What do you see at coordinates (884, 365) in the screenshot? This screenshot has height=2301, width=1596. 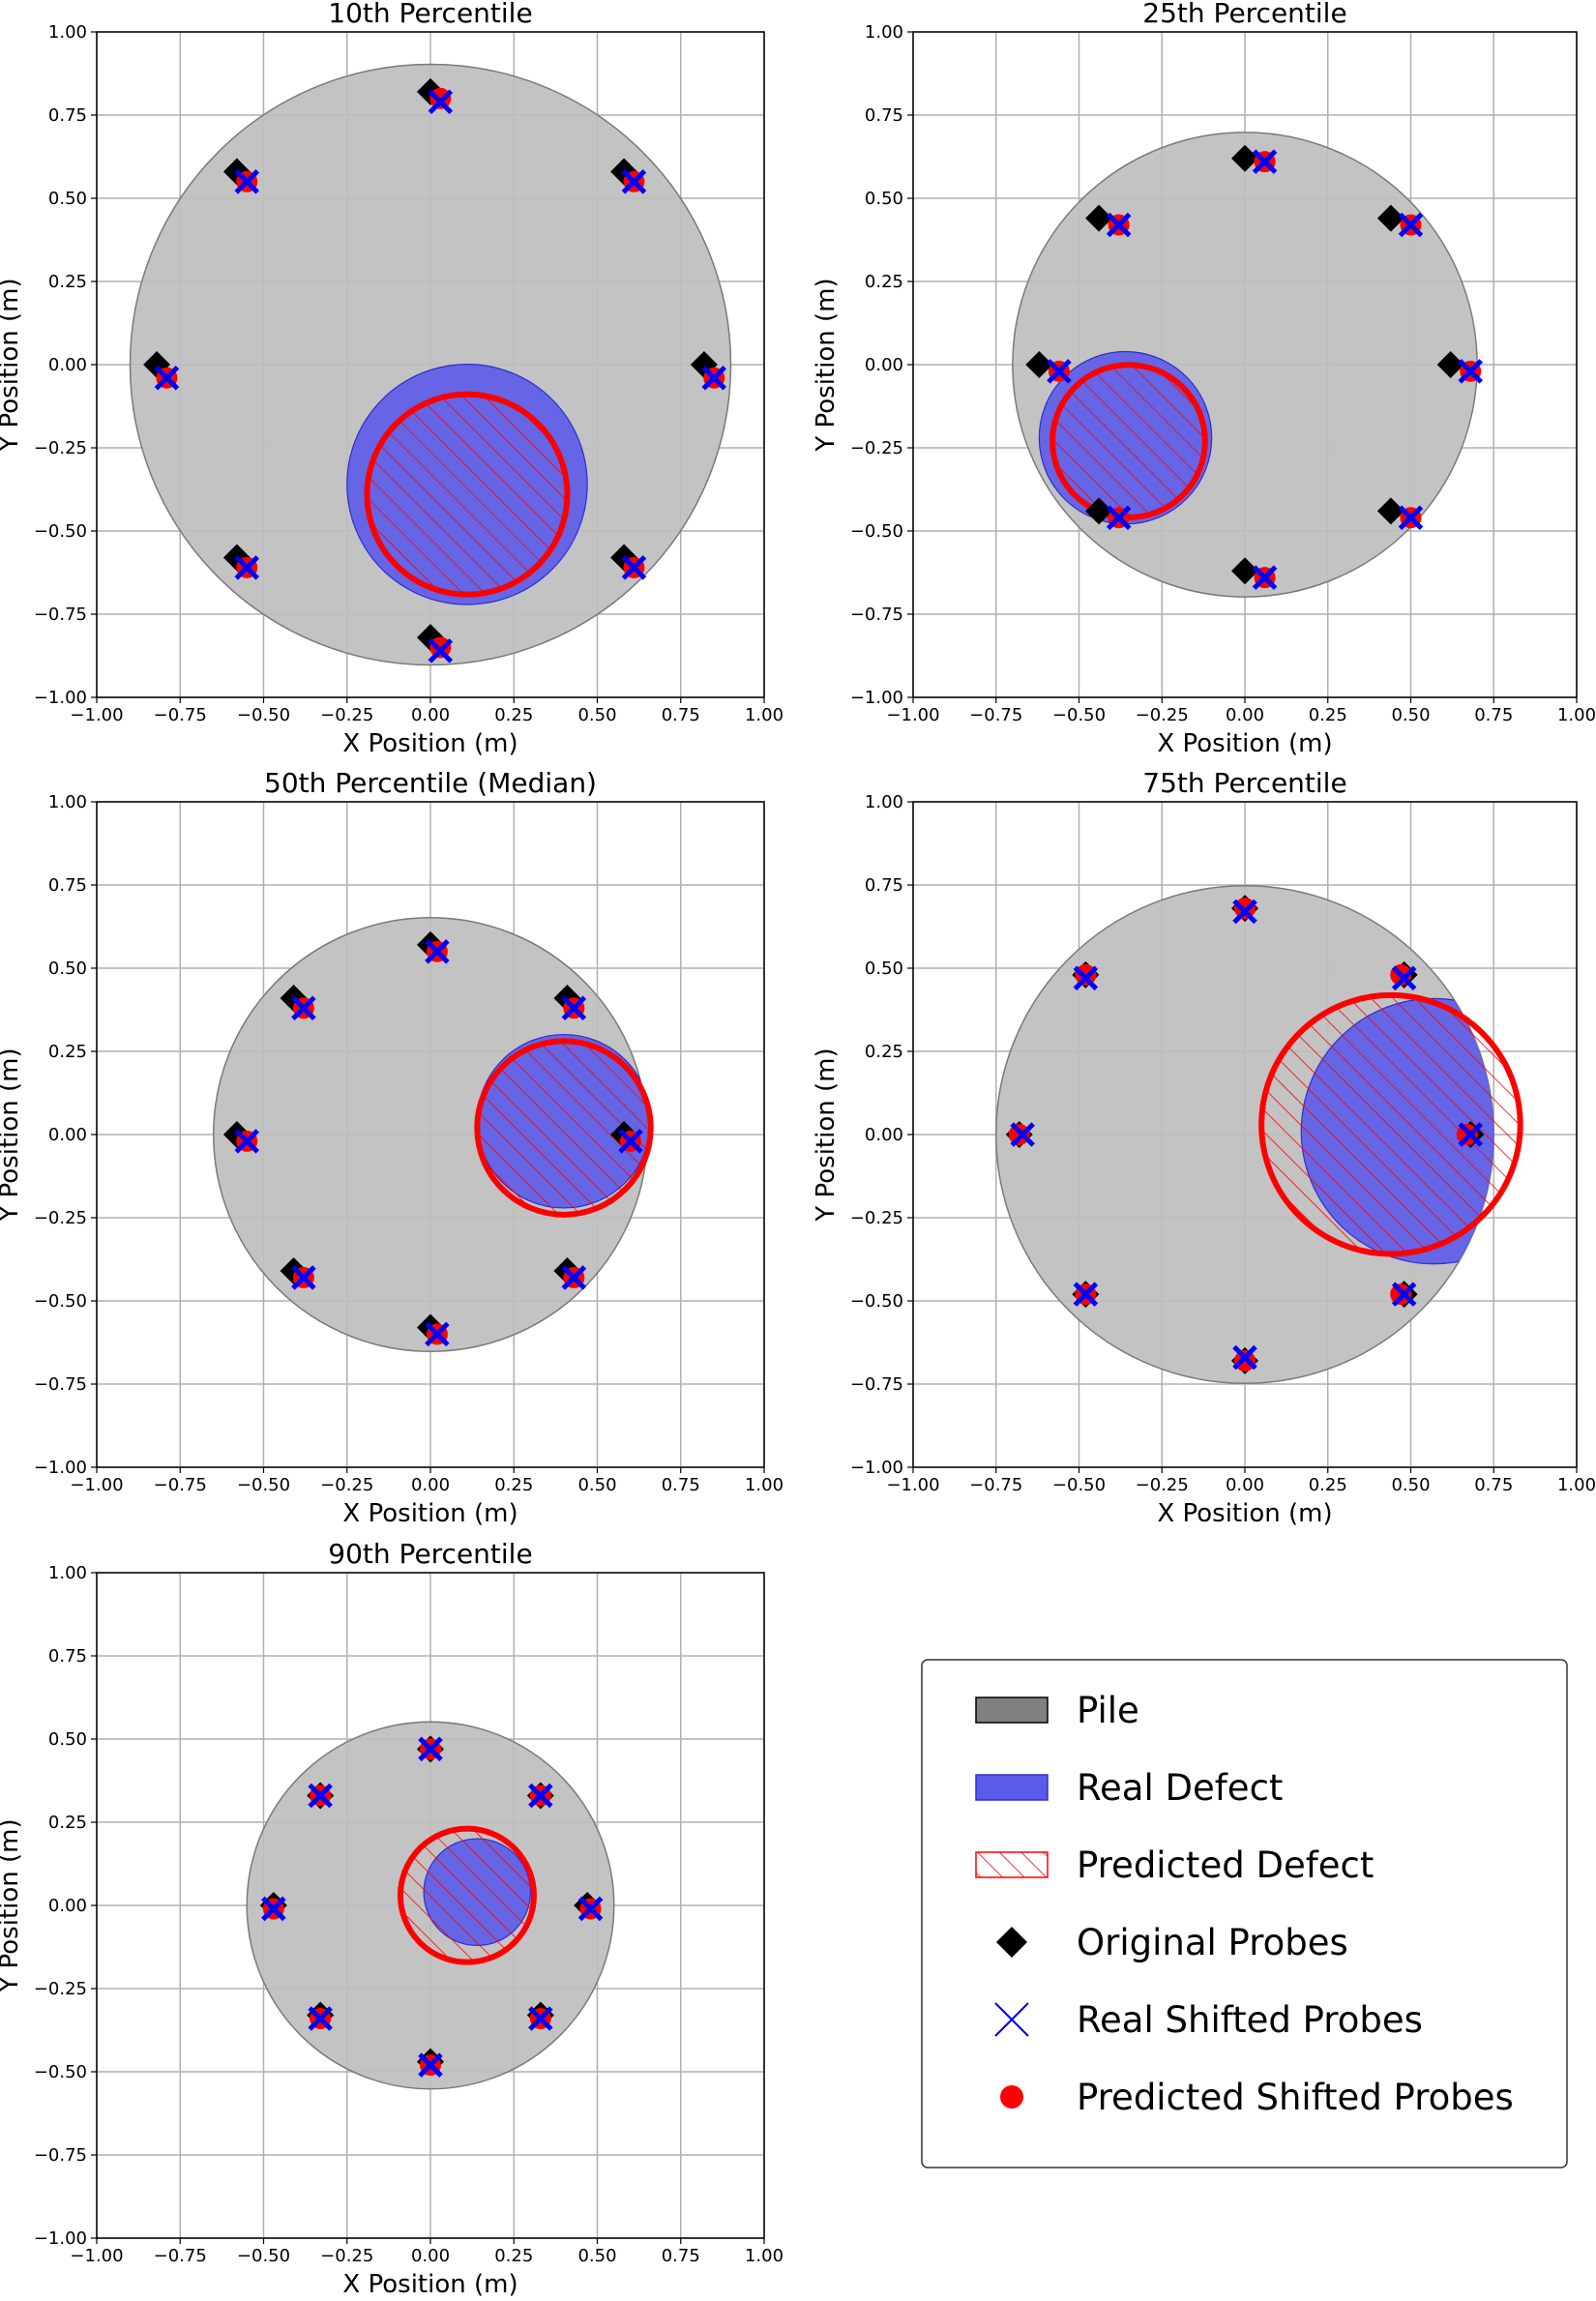 I see `y-tick-label: 0.00` at bounding box center [884, 365].